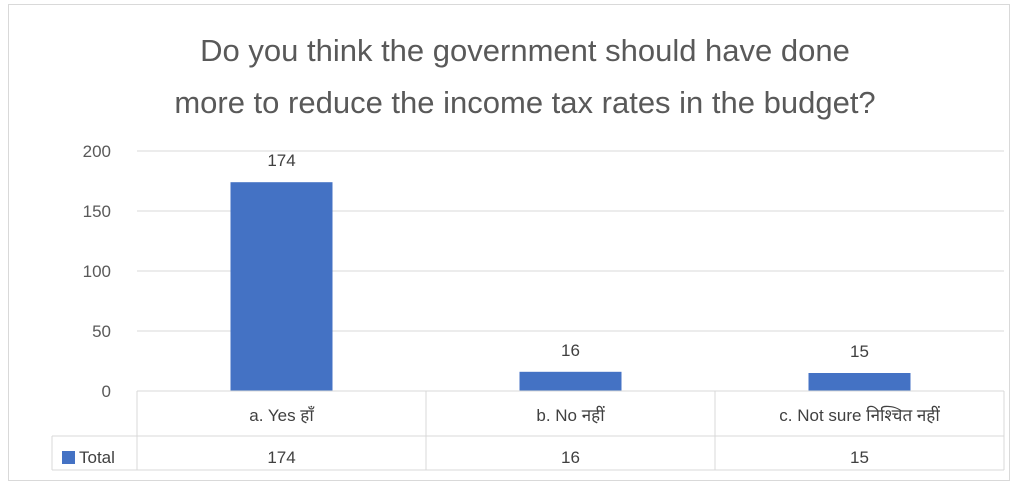 Image resolution: width=1020 pixels, height=485 pixels. Describe the element at coordinates (281, 457) in the screenshot. I see `table-value: 174` at that location.